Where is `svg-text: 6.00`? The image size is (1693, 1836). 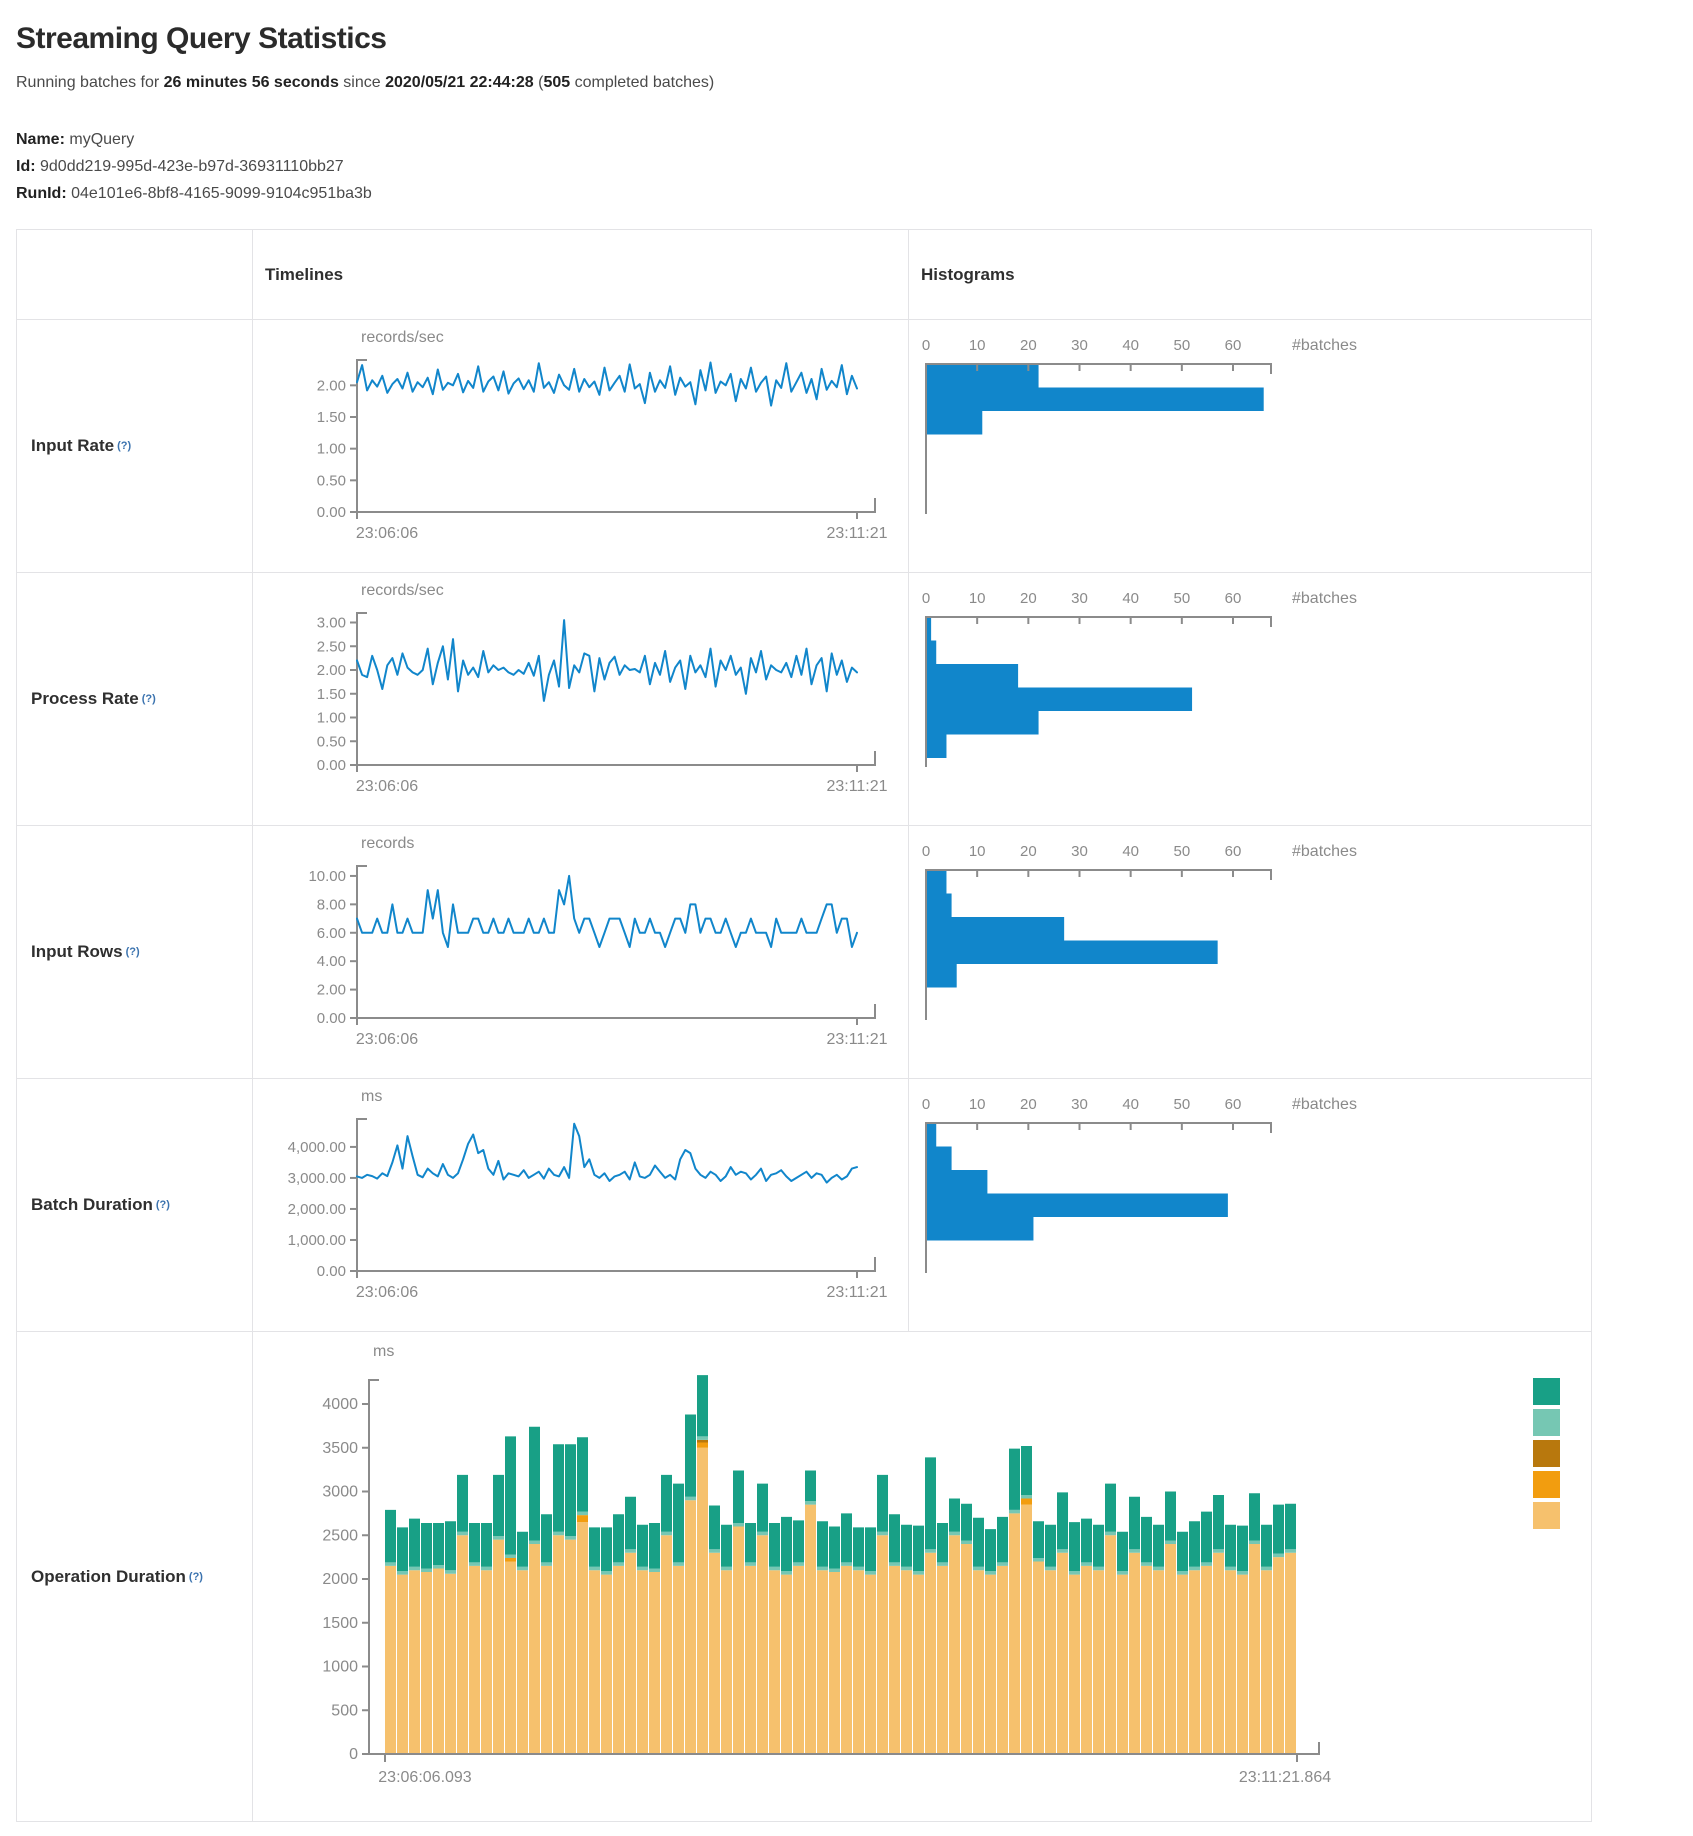 svg-text: 6.00 is located at coordinates (331, 933).